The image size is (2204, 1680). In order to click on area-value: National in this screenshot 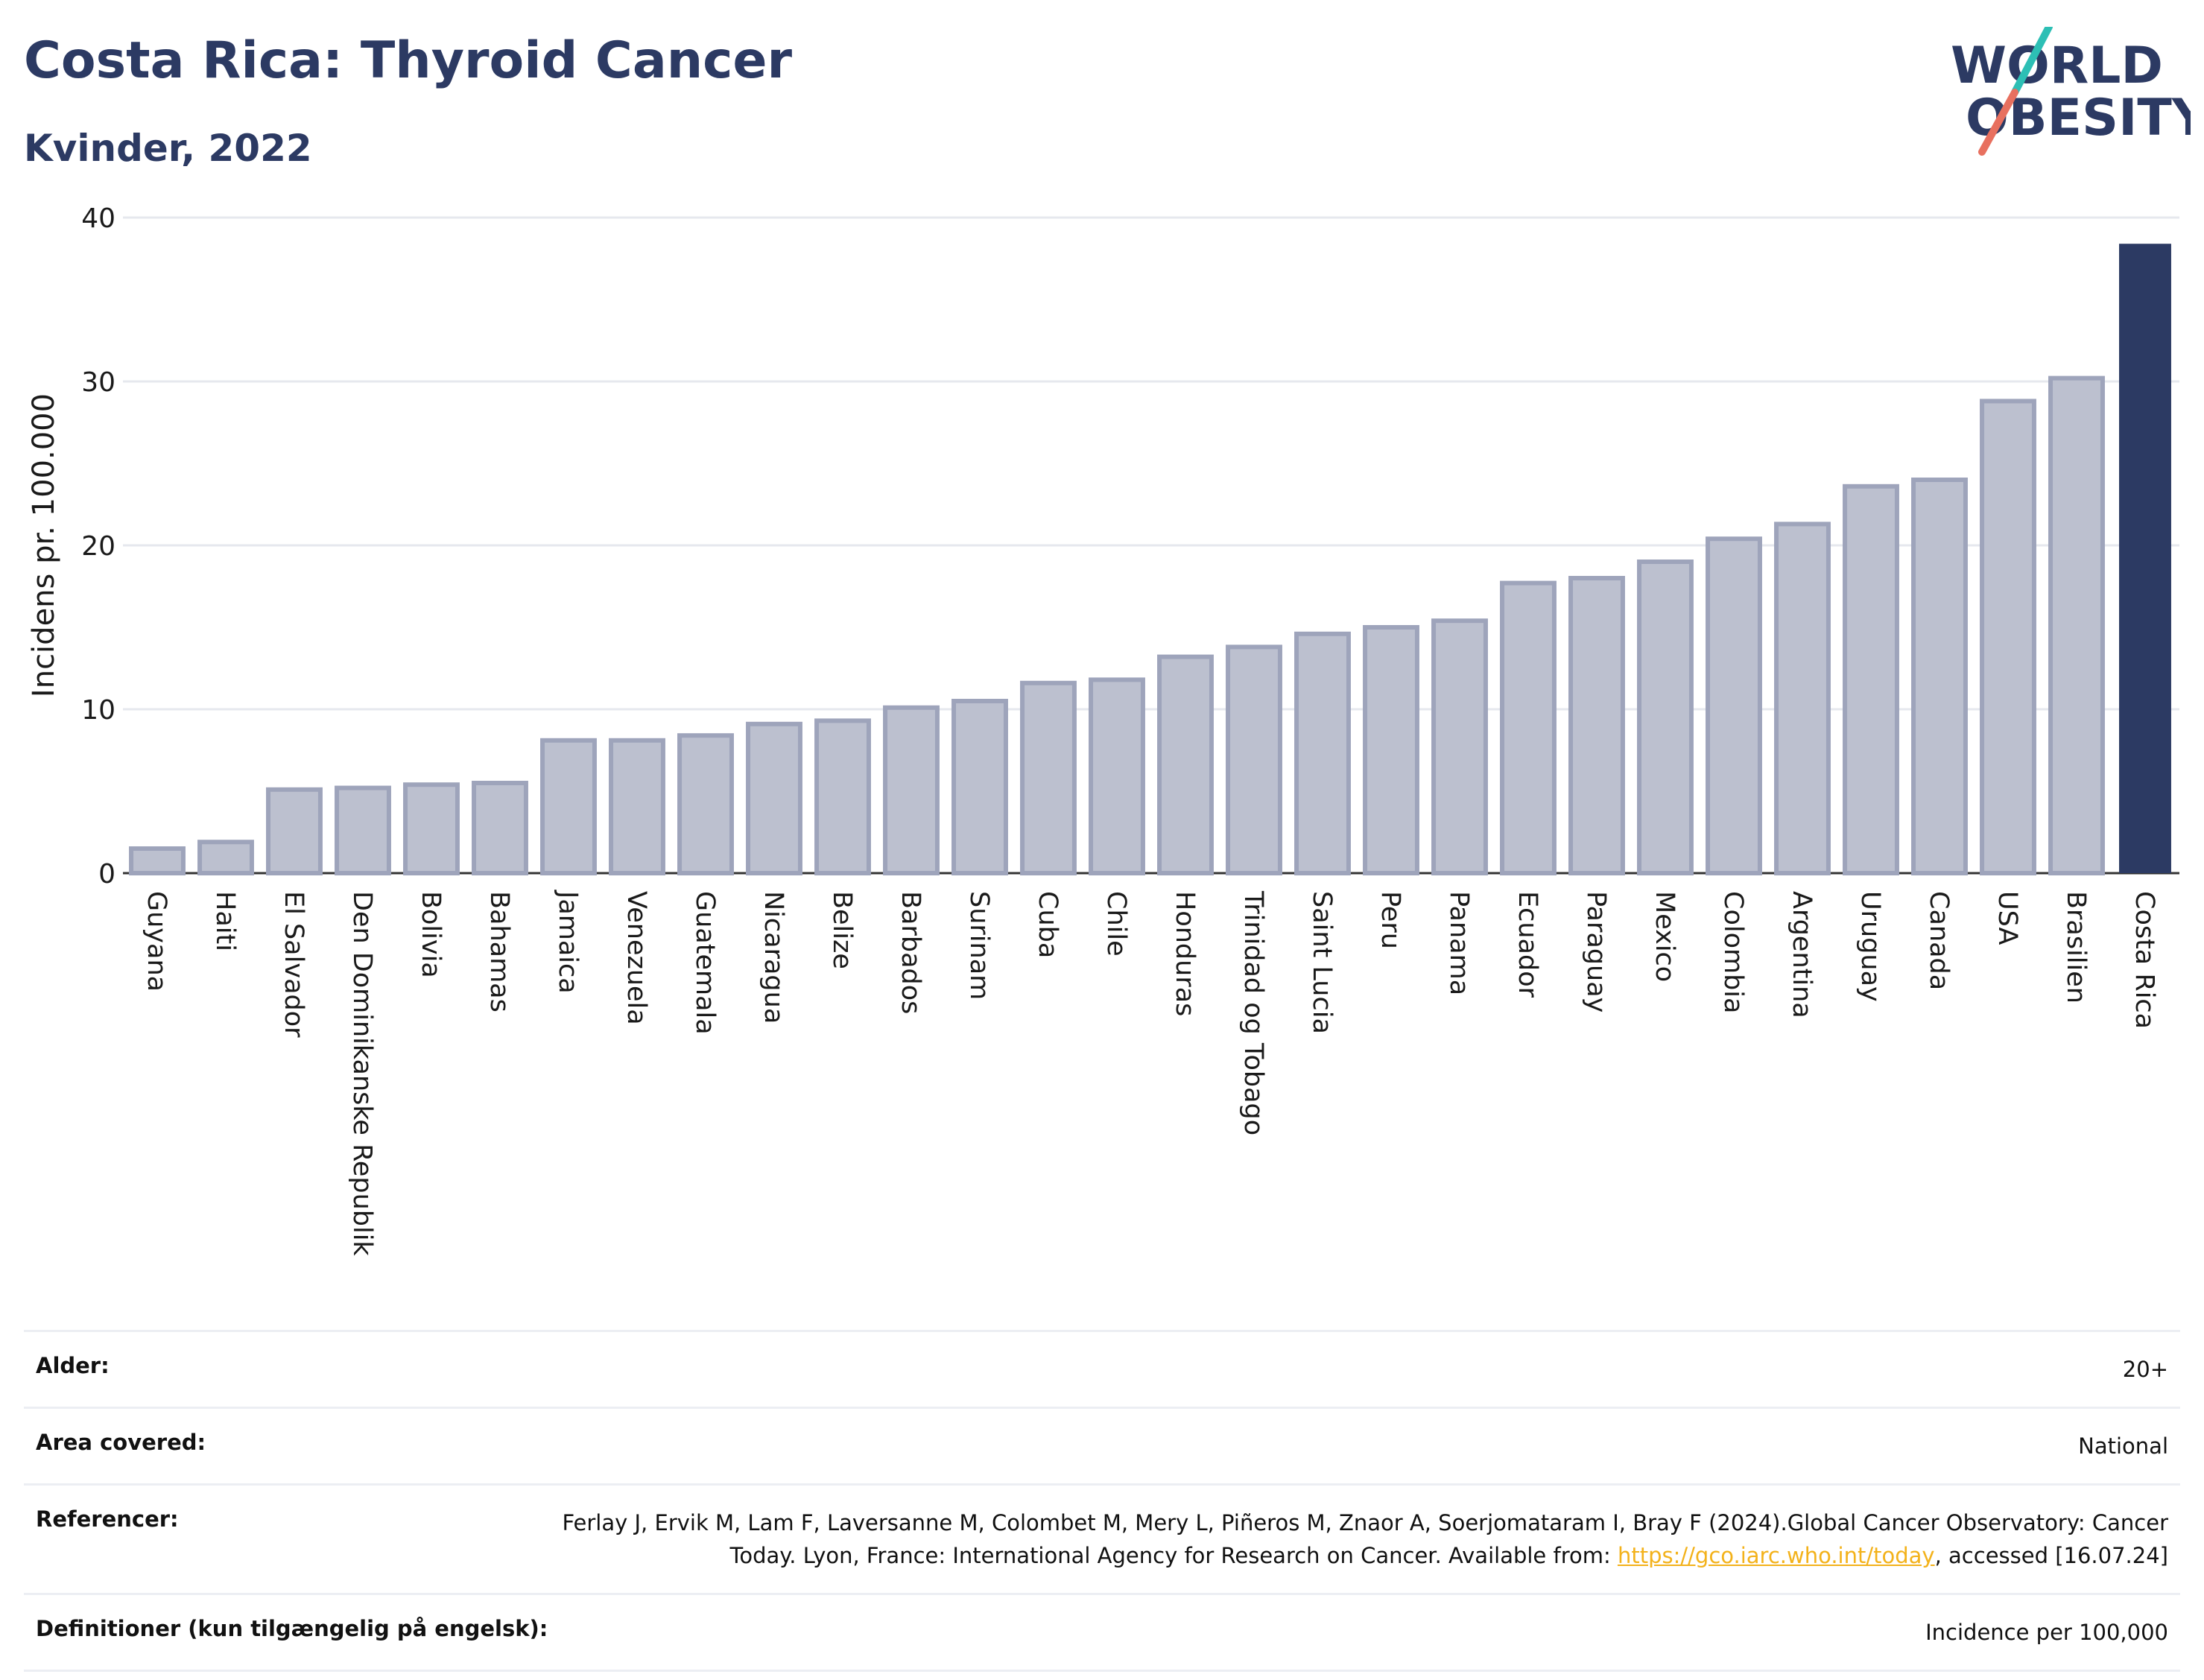, I will do `click(2123, 1446)`.